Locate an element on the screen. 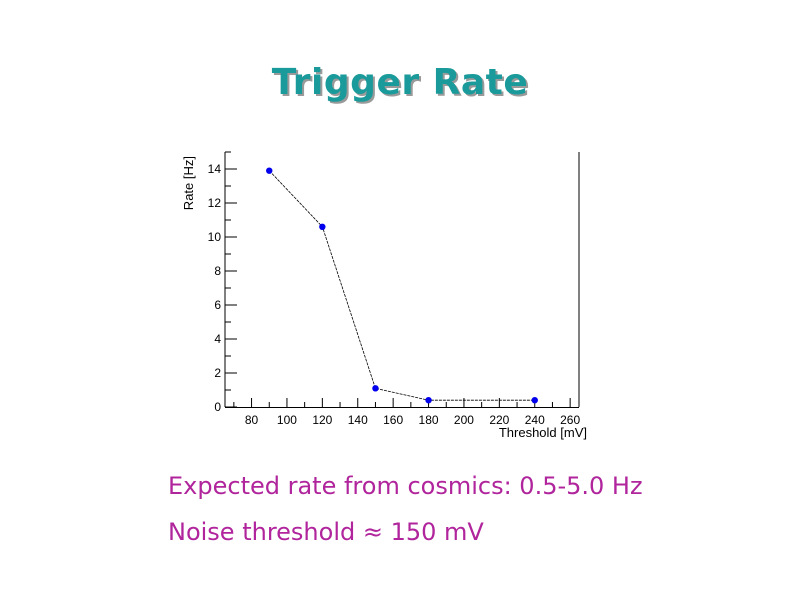  y-tick-label: 12 is located at coordinates (215, 203).